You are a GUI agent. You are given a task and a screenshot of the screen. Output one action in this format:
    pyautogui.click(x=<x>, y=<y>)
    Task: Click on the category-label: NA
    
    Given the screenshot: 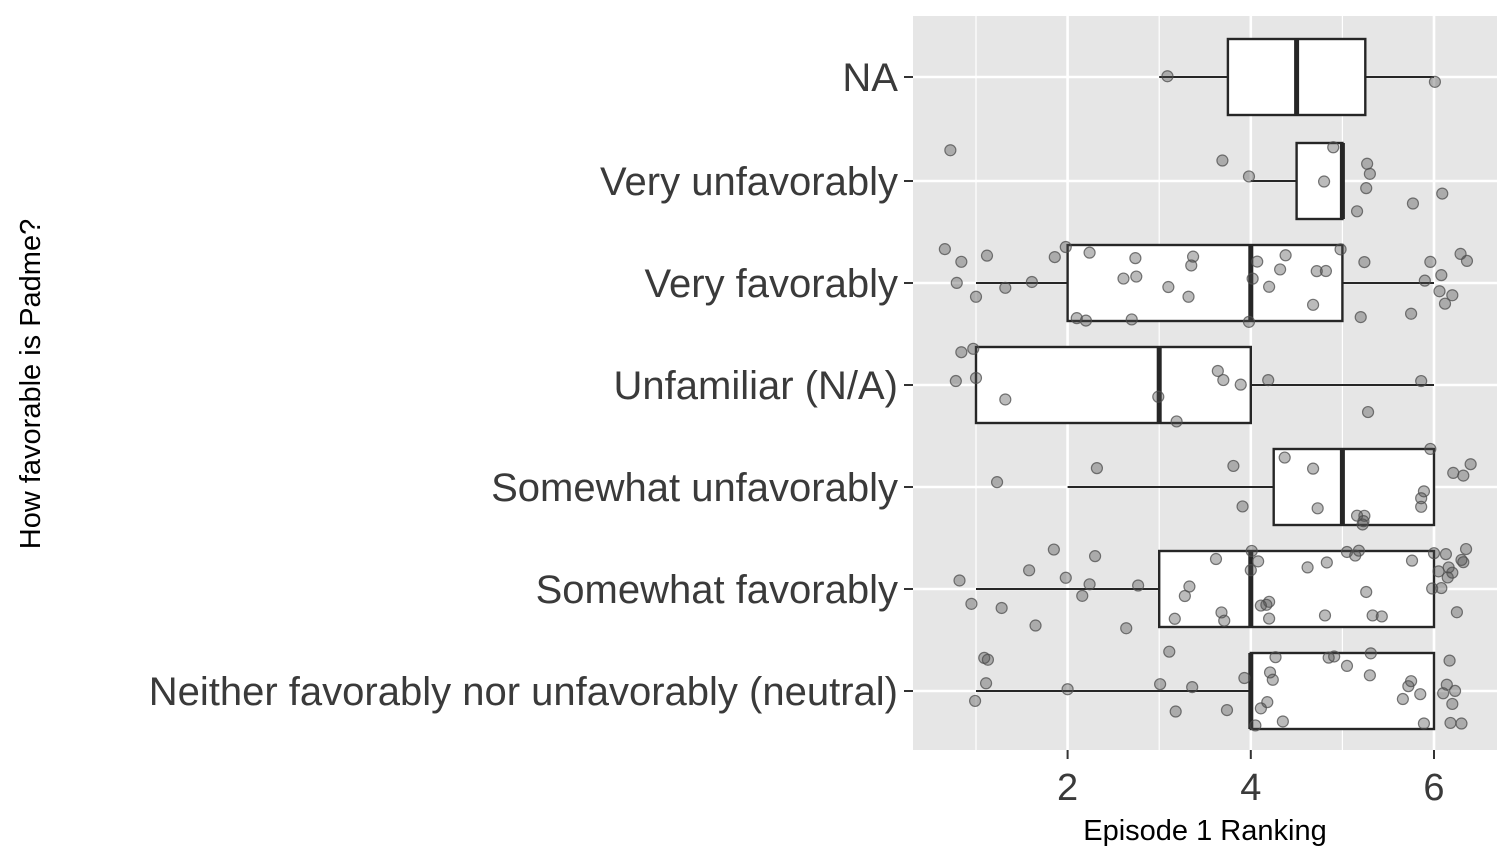 What is the action you would take?
    pyautogui.click(x=870, y=78)
    